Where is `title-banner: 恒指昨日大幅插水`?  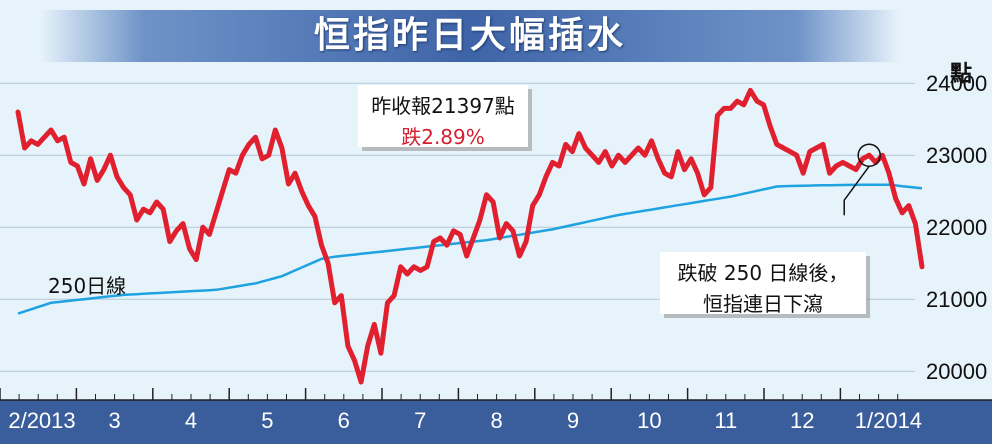 title-banner: 恒指昨日大幅插水 is located at coordinates (470, 36).